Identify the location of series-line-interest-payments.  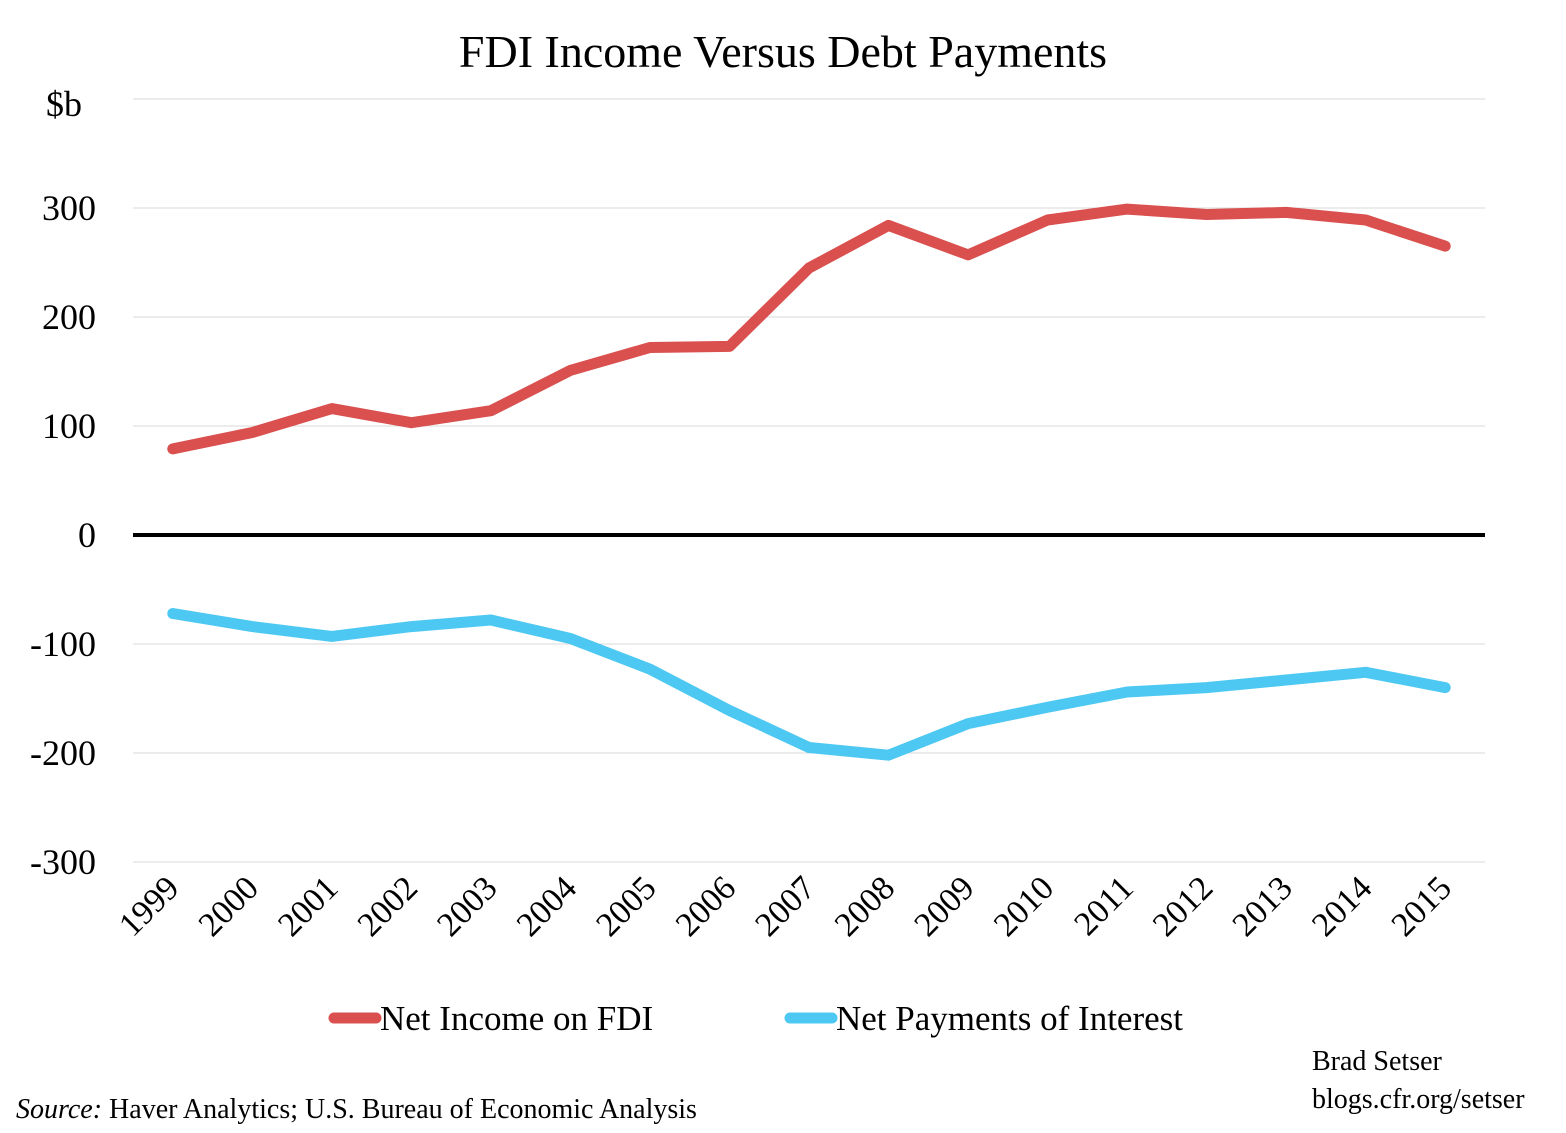
(809, 685).